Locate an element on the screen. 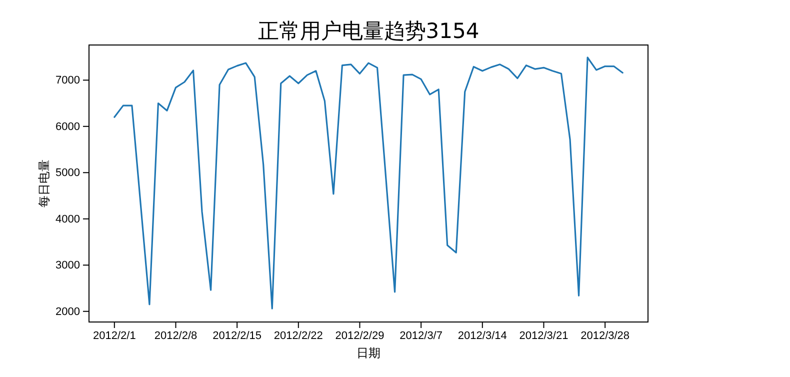 This screenshot has width=790, height=377. x-tick-label: 2012/2/15 is located at coordinates (237, 336).